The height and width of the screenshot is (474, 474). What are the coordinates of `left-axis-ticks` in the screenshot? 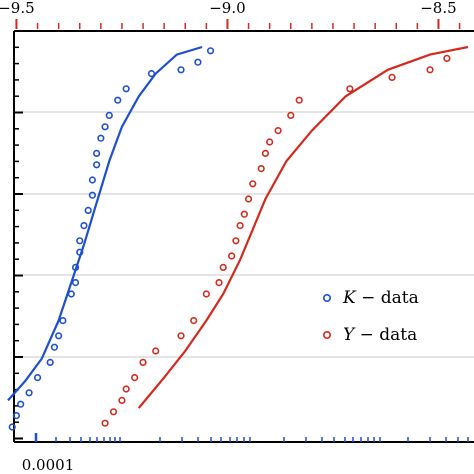 It's located at (18, 235).